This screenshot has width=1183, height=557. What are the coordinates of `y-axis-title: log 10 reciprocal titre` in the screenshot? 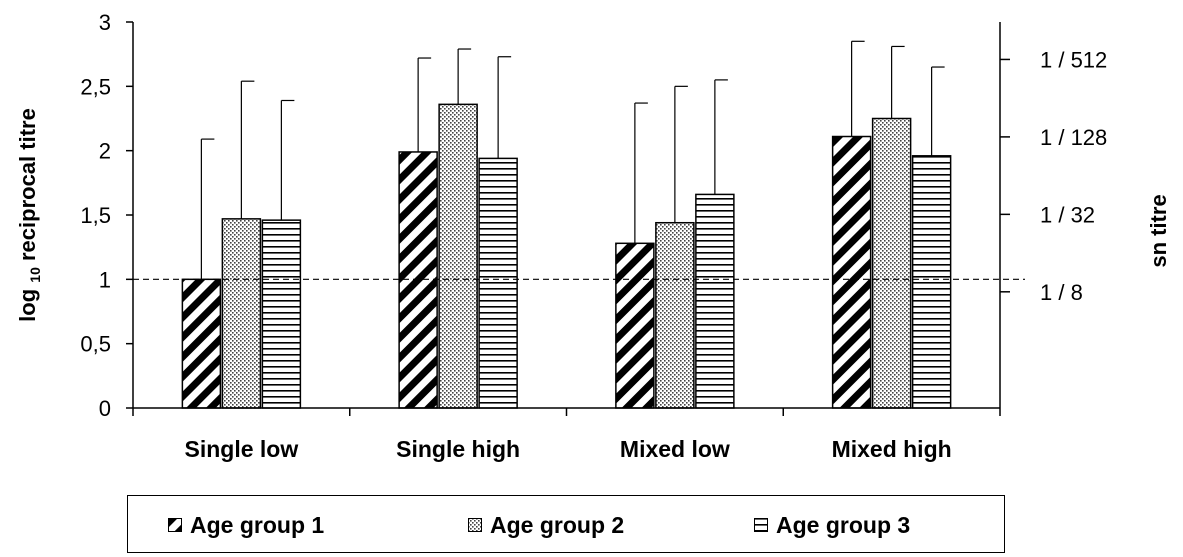 It's located at (29, 215).